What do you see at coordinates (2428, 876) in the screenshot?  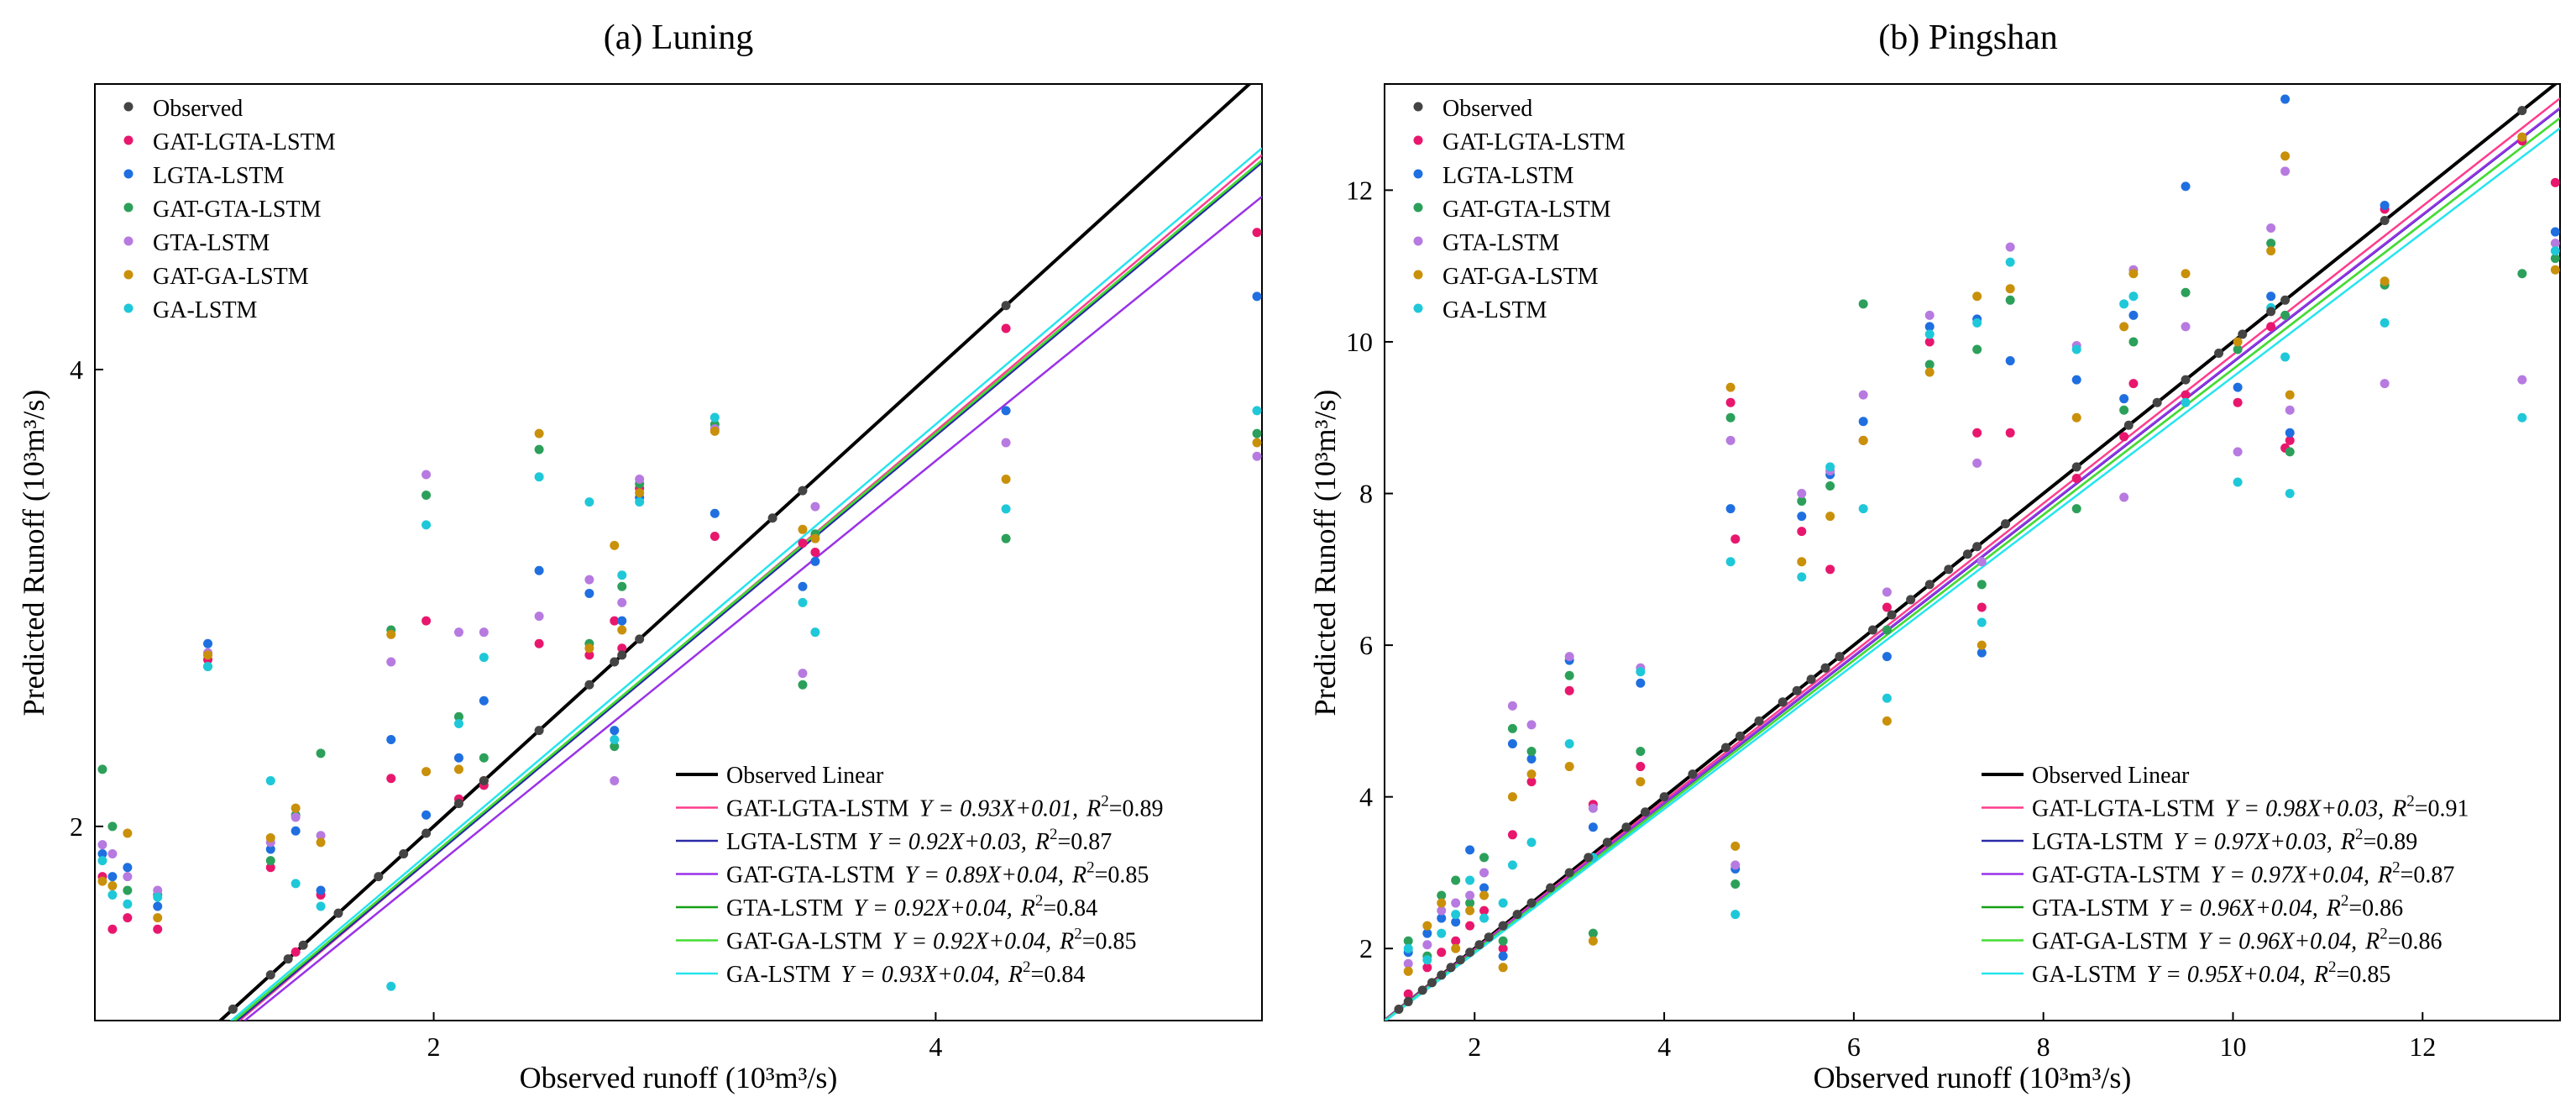 I see `fit-r2-value: =0.87` at bounding box center [2428, 876].